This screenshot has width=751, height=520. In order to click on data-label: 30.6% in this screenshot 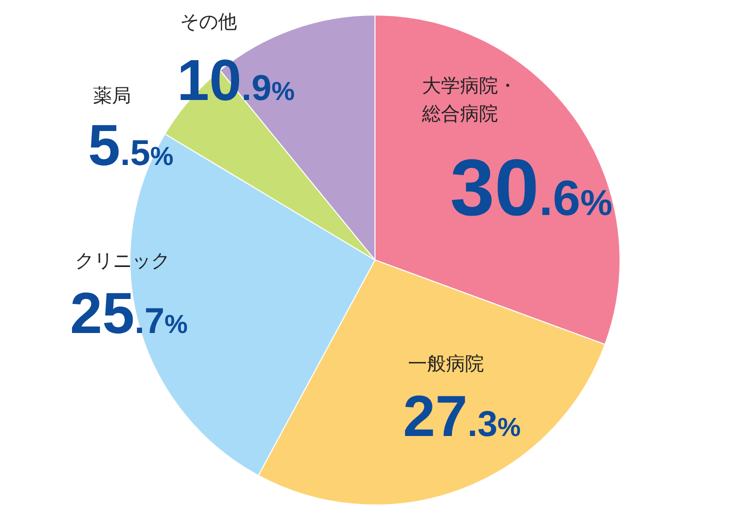, I will do `click(531, 187)`.